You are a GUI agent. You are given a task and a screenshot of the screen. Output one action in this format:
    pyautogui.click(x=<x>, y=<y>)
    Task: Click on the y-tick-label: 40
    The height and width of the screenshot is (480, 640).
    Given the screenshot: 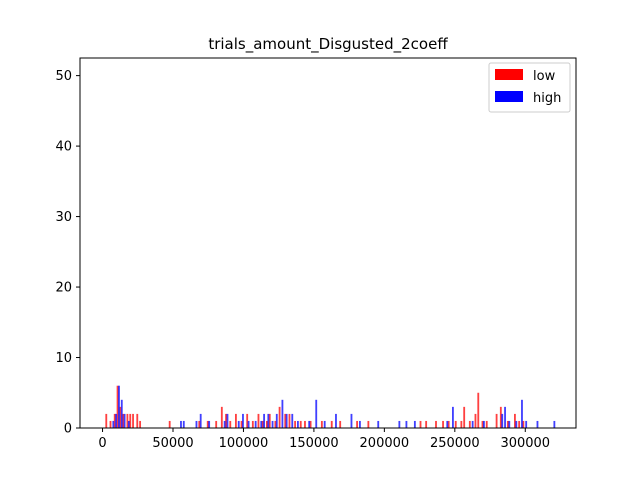 What is the action you would take?
    pyautogui.click(x=63, y=147)
    